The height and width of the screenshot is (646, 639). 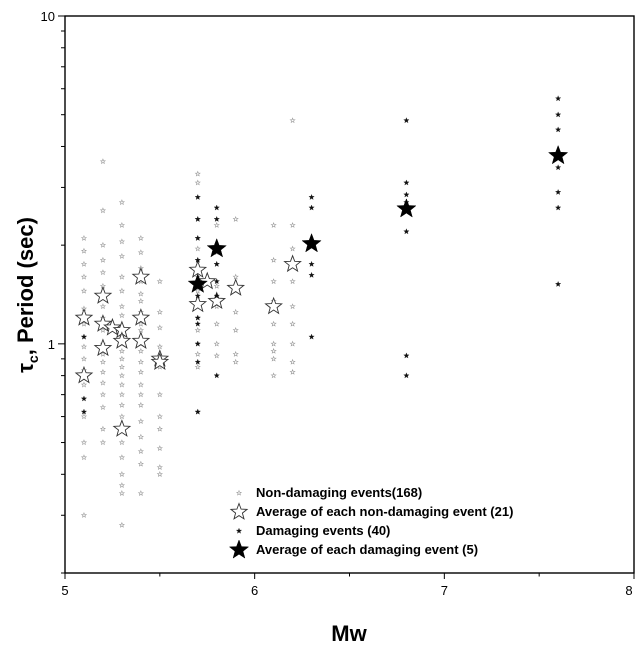 I want to click on x-tick-label: 8, so click(x=628, y=590).